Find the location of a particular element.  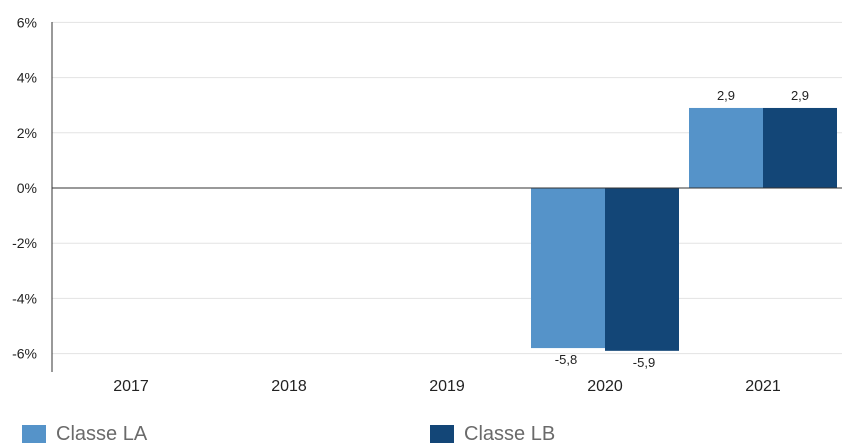

legend-swatch-classe-la is located at coordinates (34, 434).